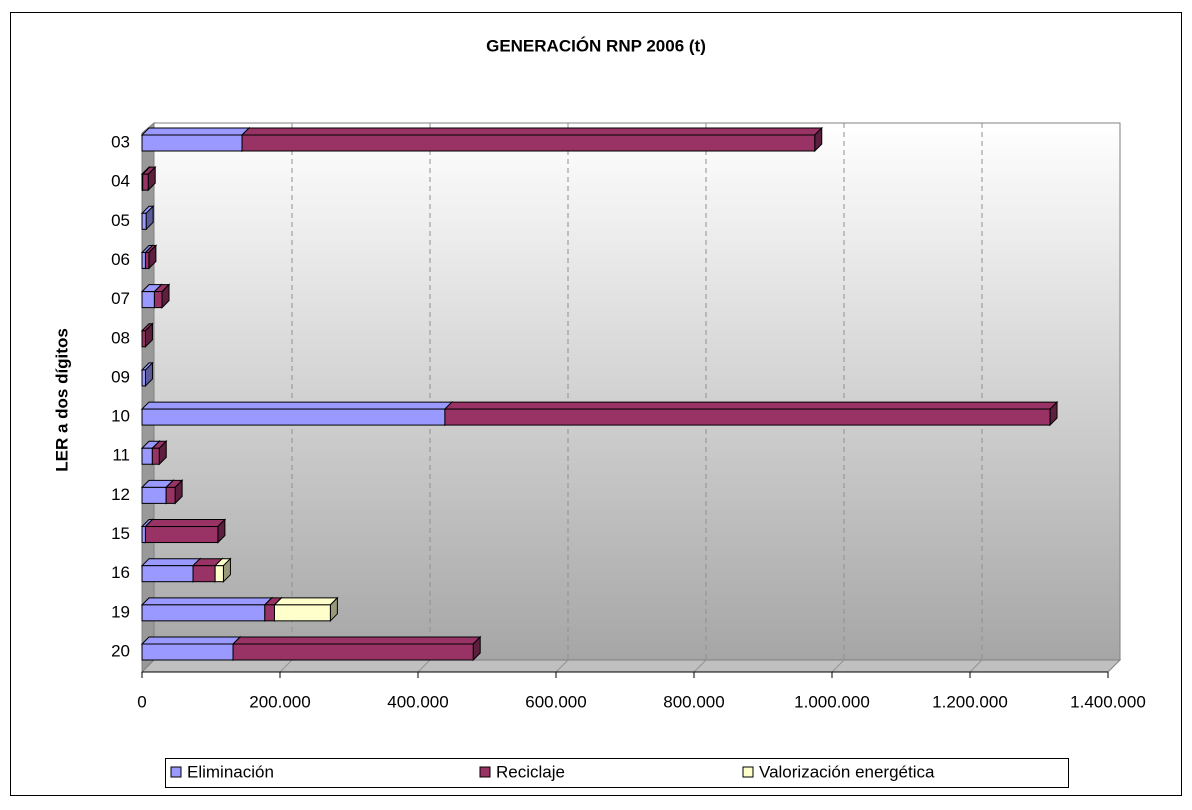 Image resolution: width=1192 pixels, height=810 pixels. Describe the element at coordinates (530, 771) in the screenshot. I see `legend-label: Reciclaje` at that location.